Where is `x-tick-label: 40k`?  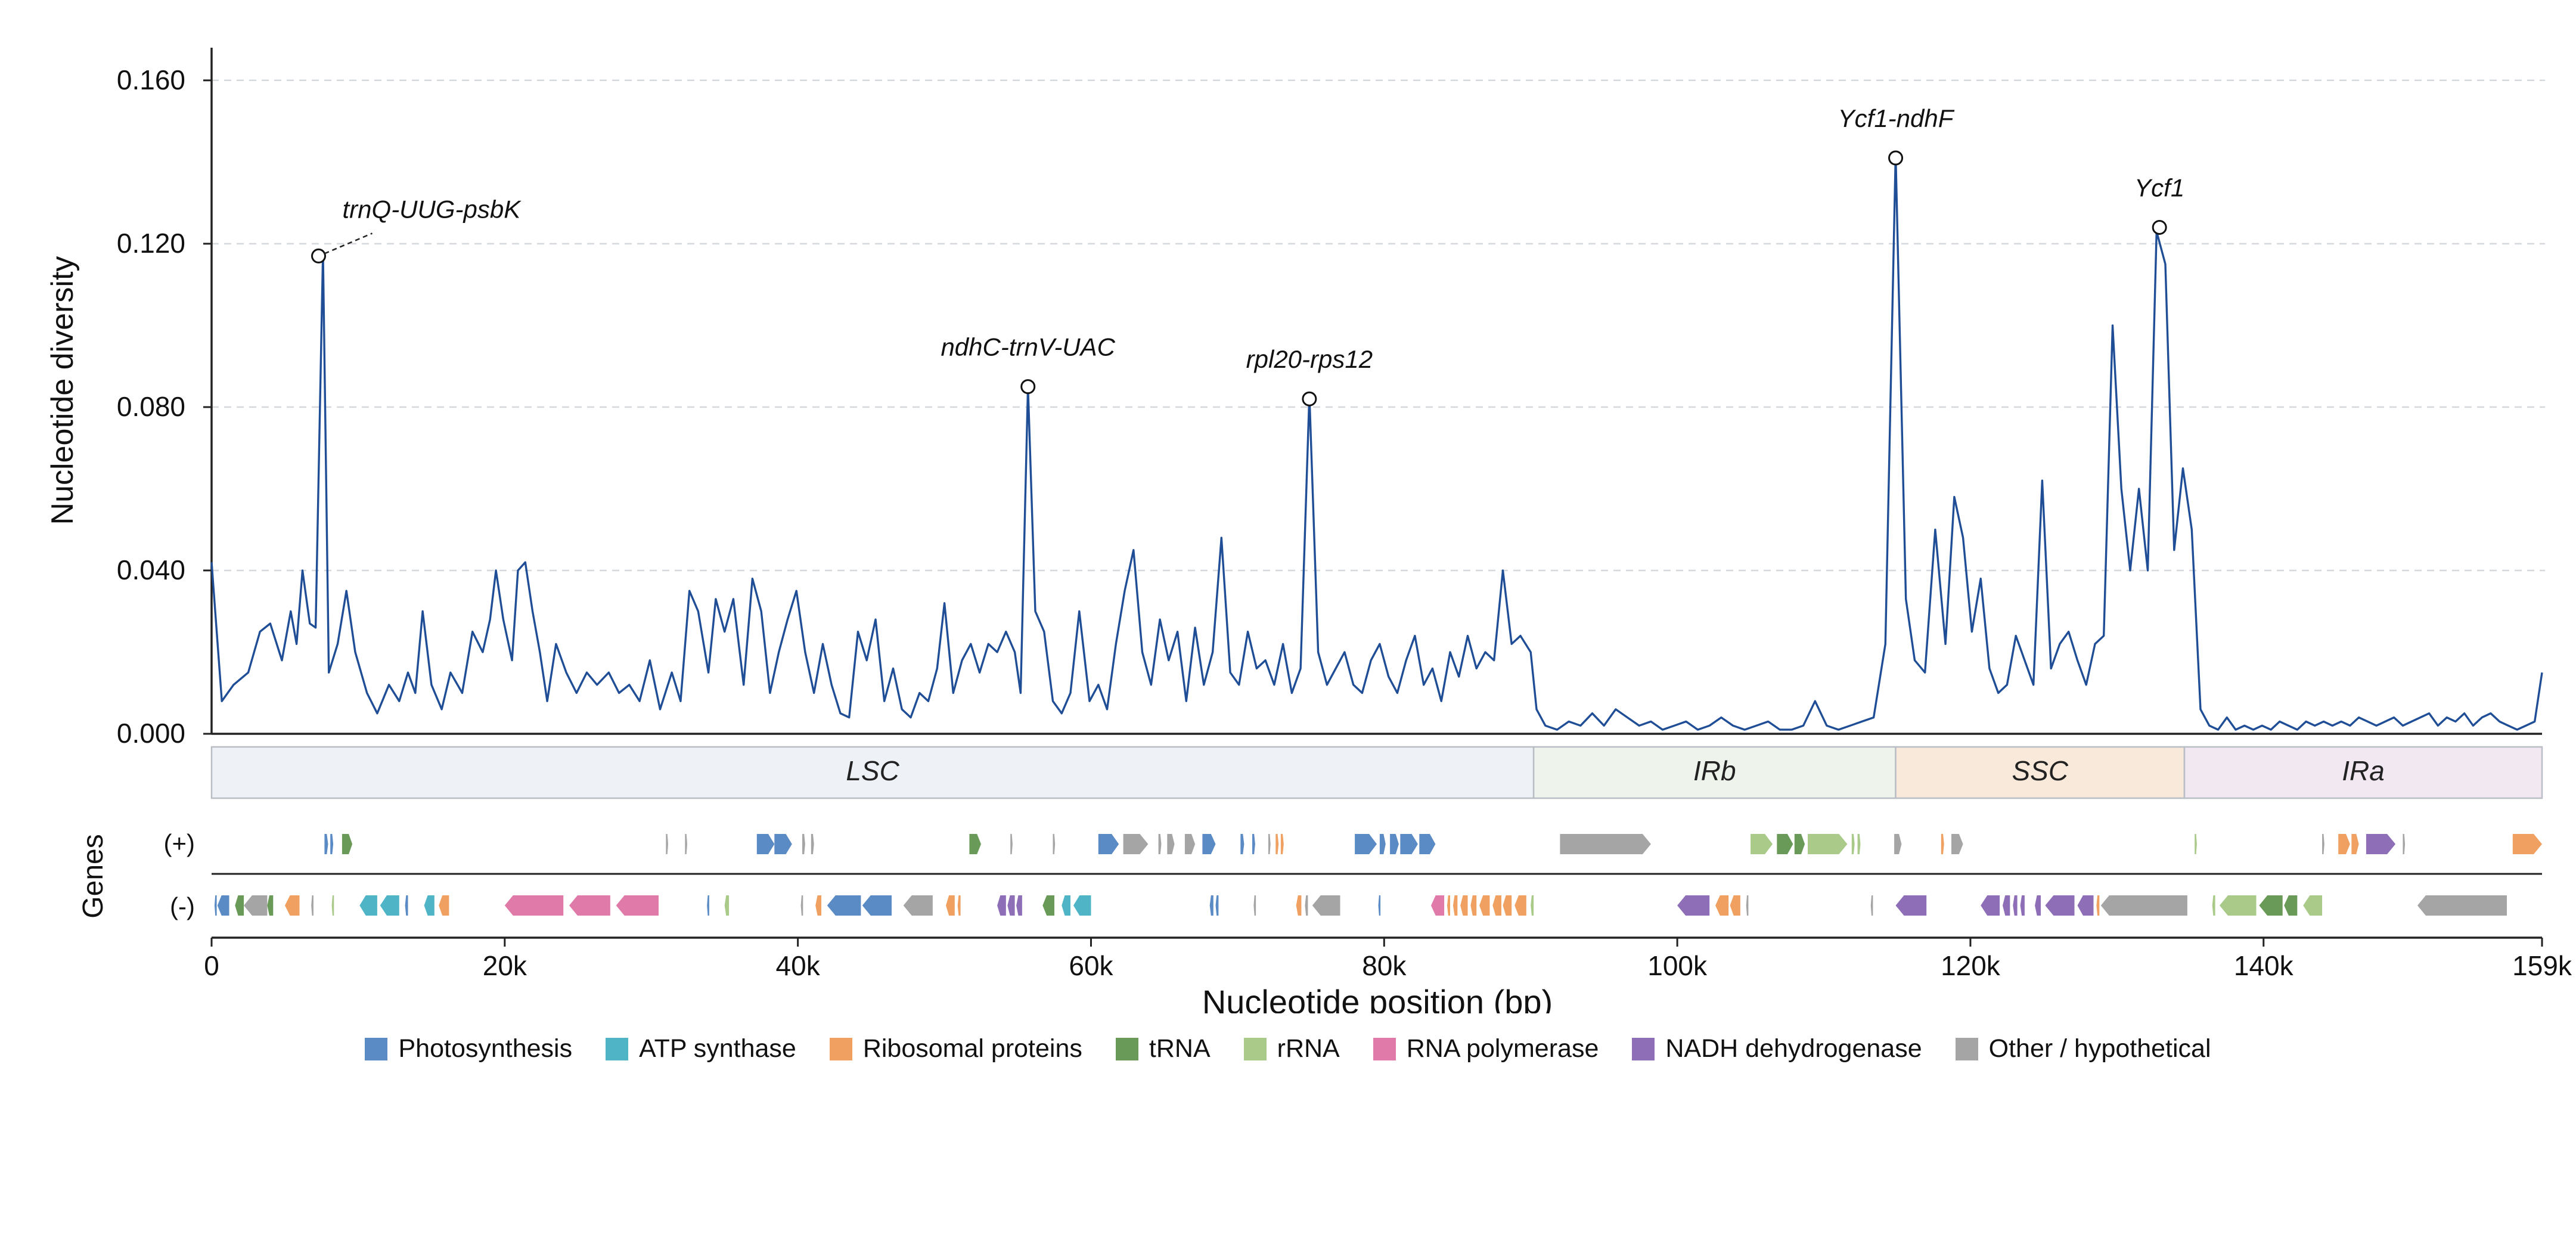
x-tick-label: 40k is located at coordinates (798, 965).